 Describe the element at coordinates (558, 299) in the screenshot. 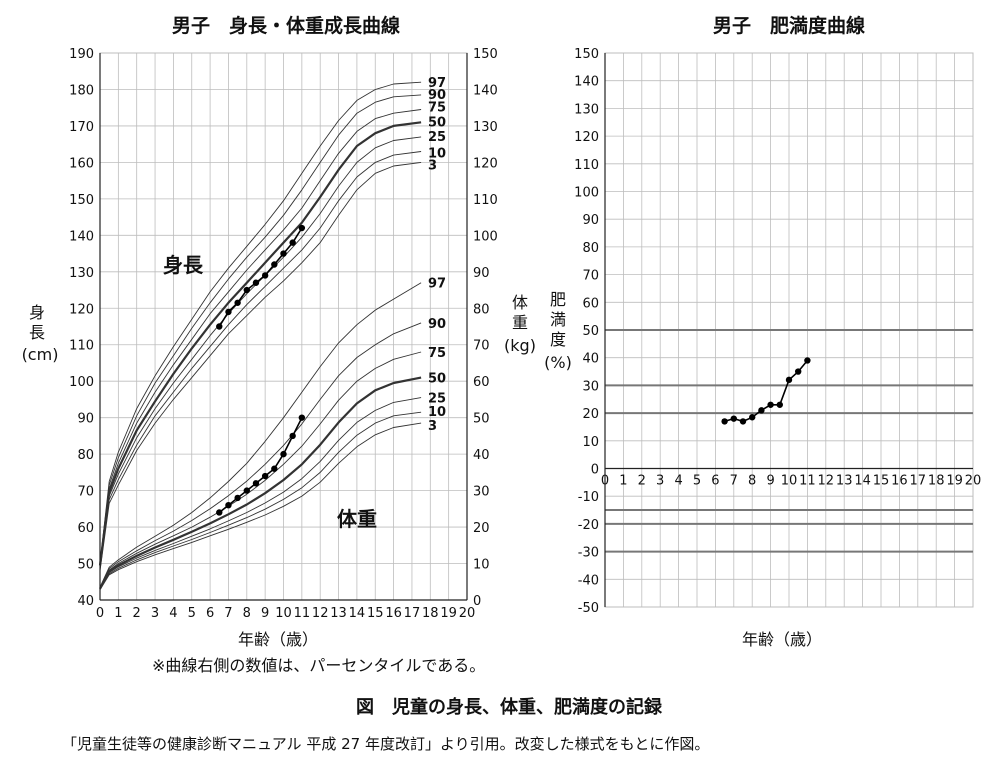

I see `obesity-axis-label-char-1: 肥` at that location.